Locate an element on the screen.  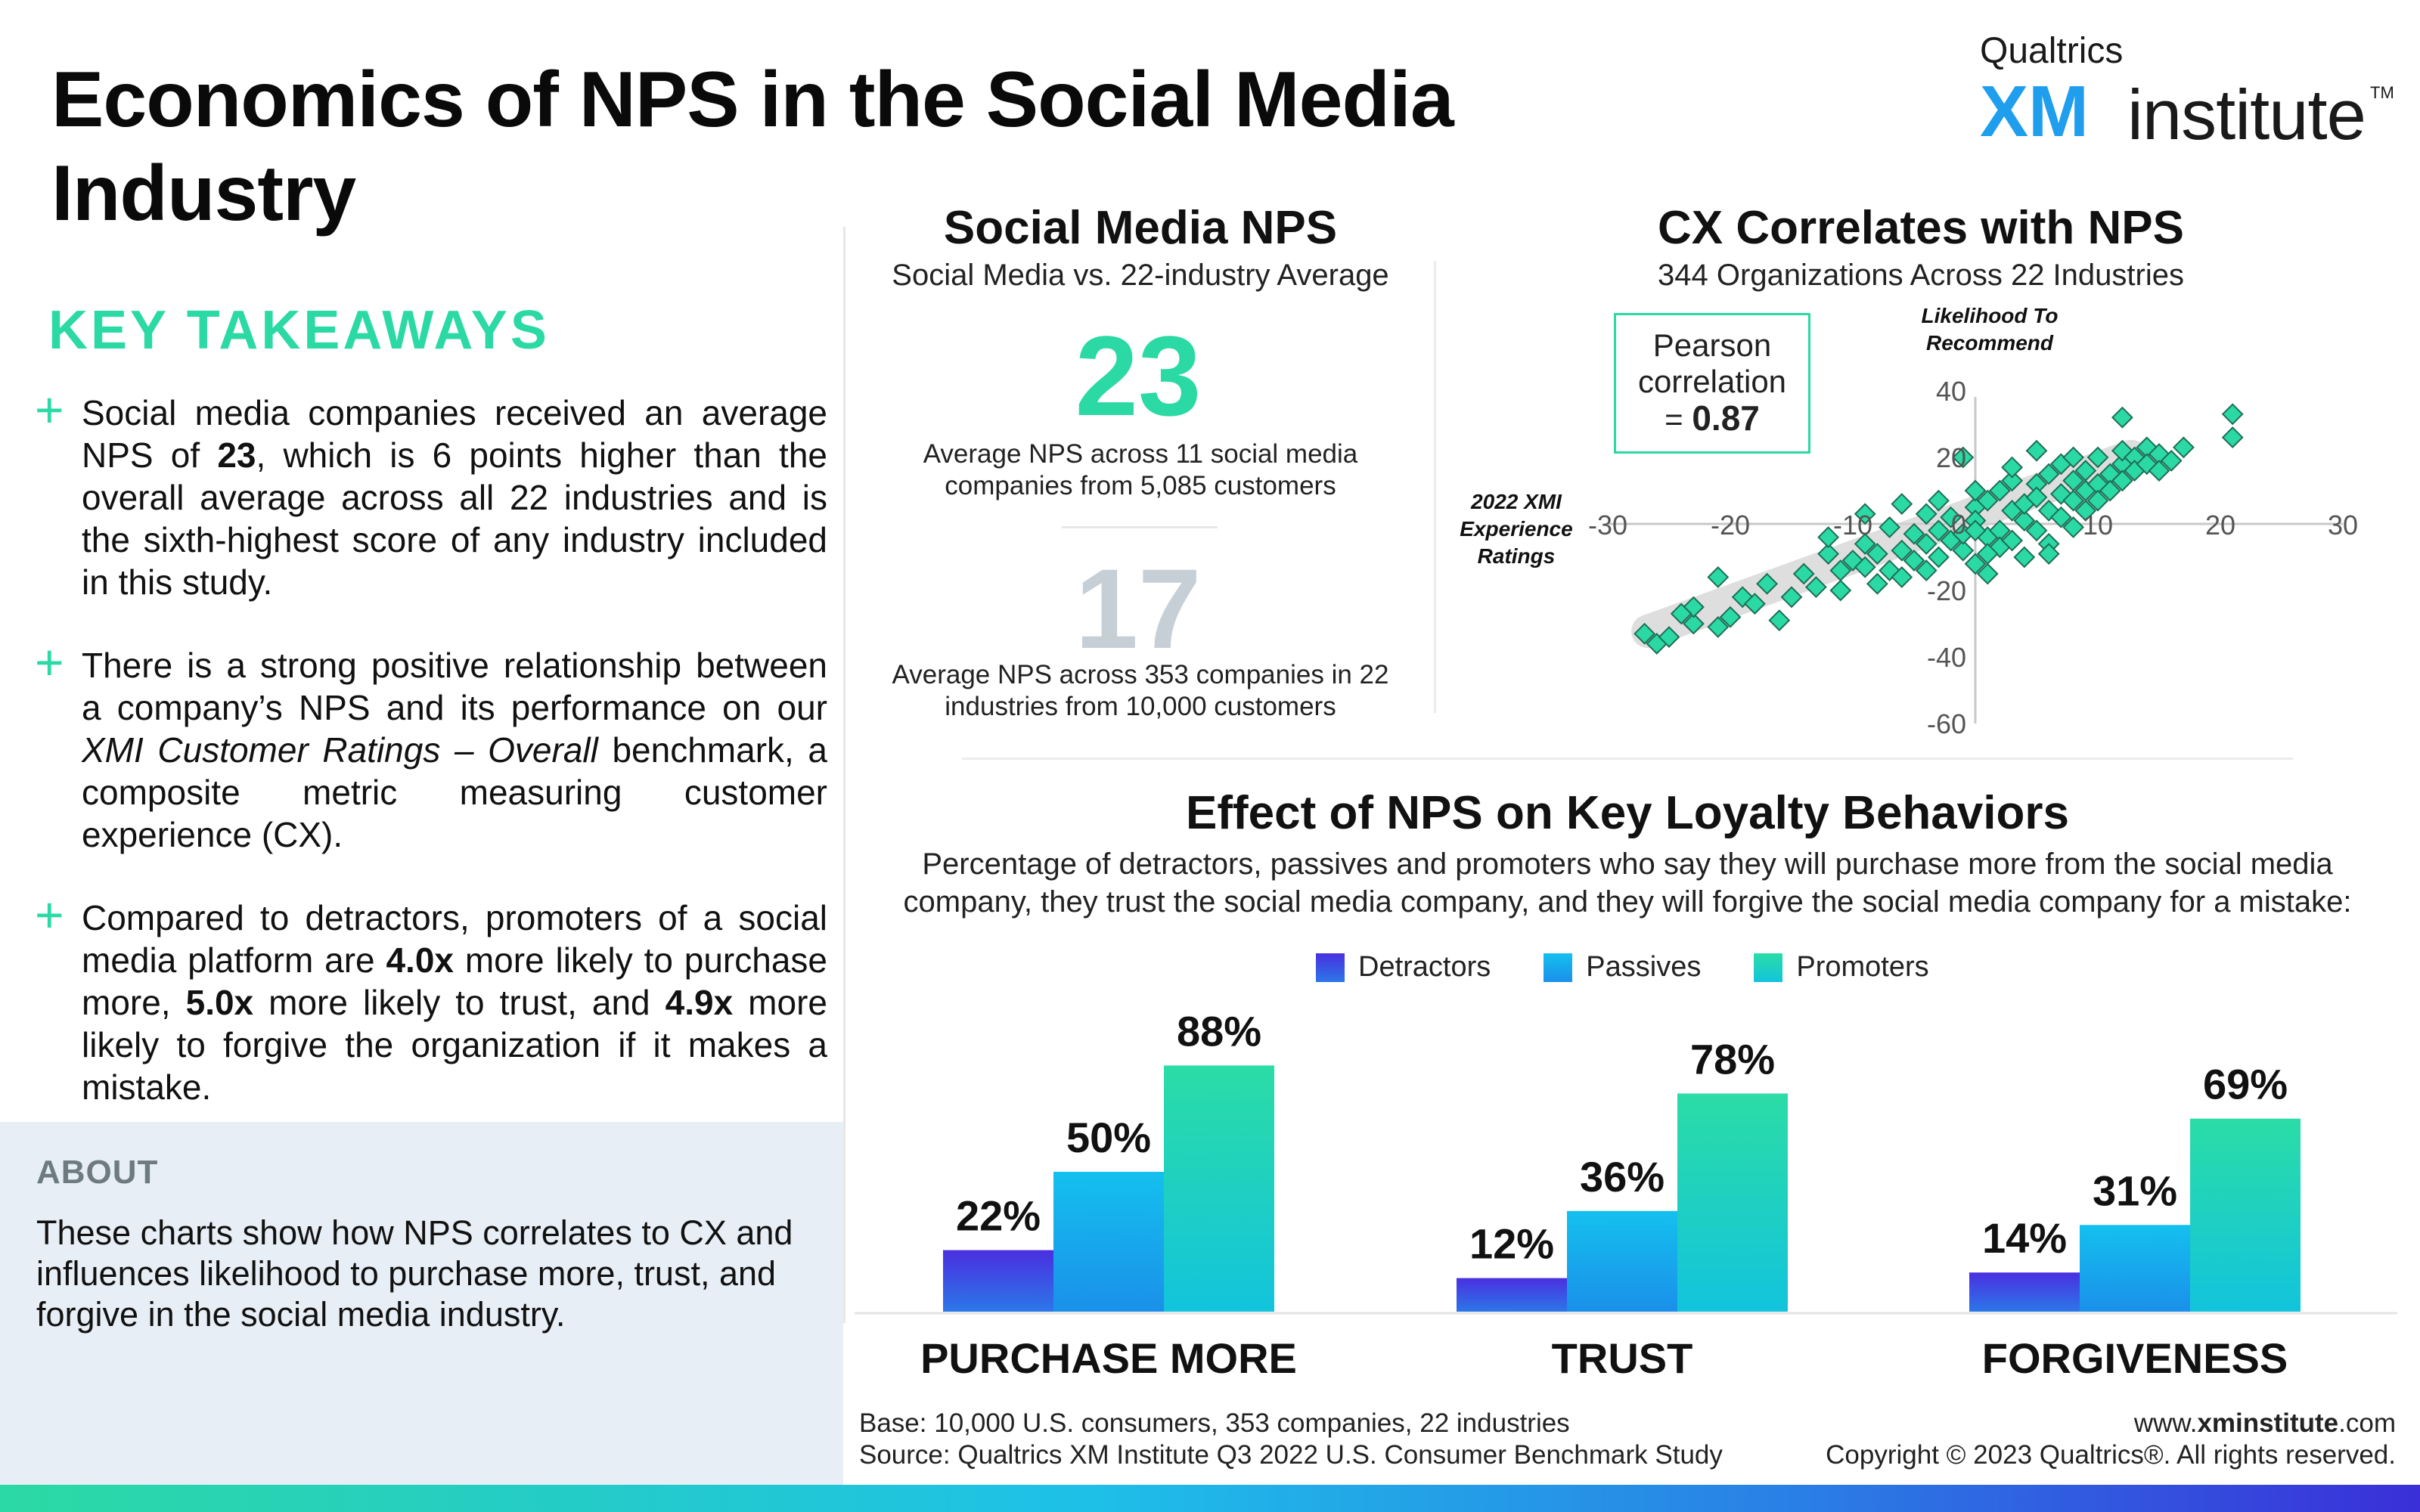
about-heading: ABOUT is located at coordinates (97, 1172).